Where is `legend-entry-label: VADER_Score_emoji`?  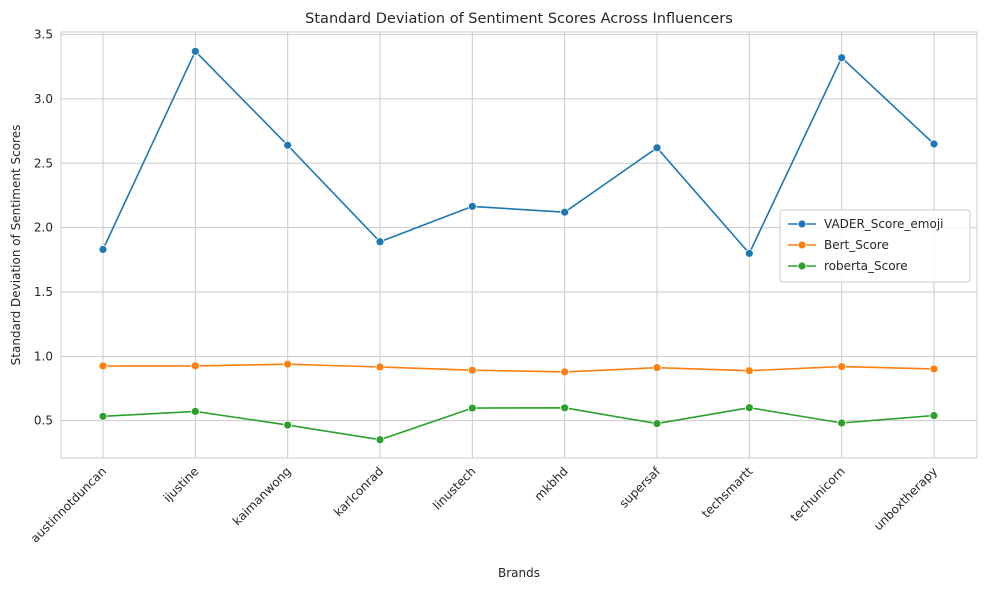 legend-entry-label: VADER_Score_emoji is located at coordinates (884, 224).